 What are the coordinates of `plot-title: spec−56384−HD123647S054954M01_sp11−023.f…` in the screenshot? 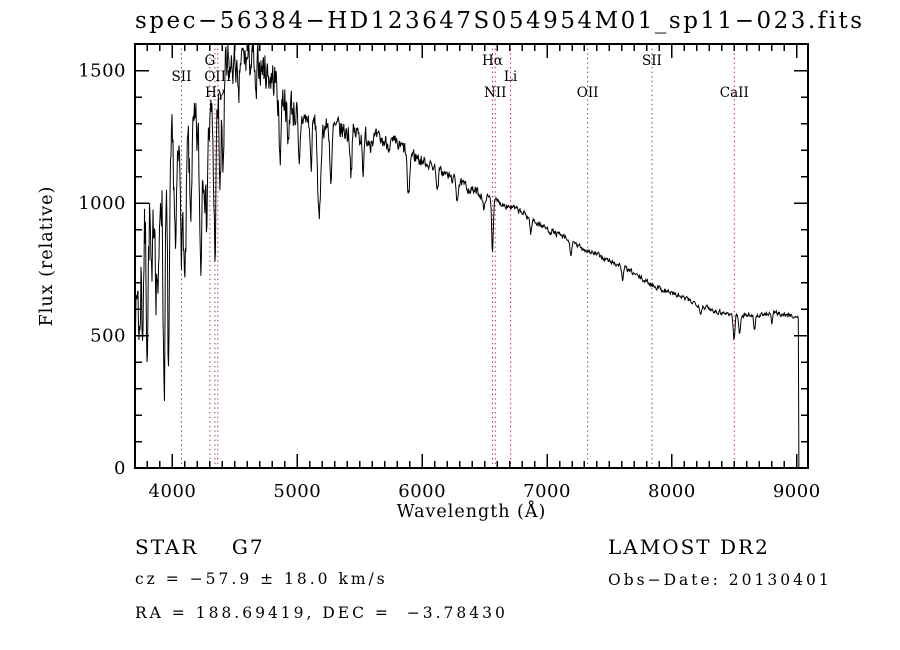 It's located at (500, 21).